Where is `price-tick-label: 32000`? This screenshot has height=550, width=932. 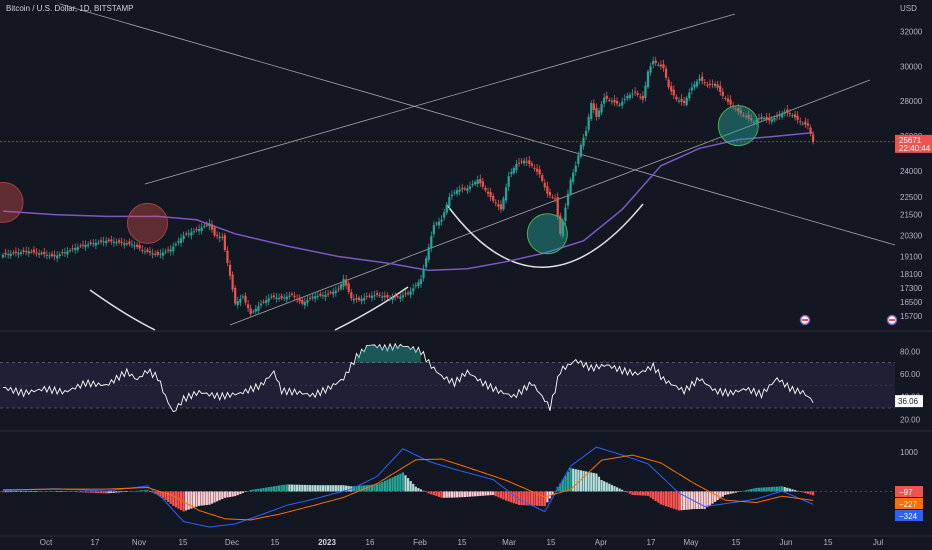 price-tick-label: 32000 is located at coordinates (911, 31).